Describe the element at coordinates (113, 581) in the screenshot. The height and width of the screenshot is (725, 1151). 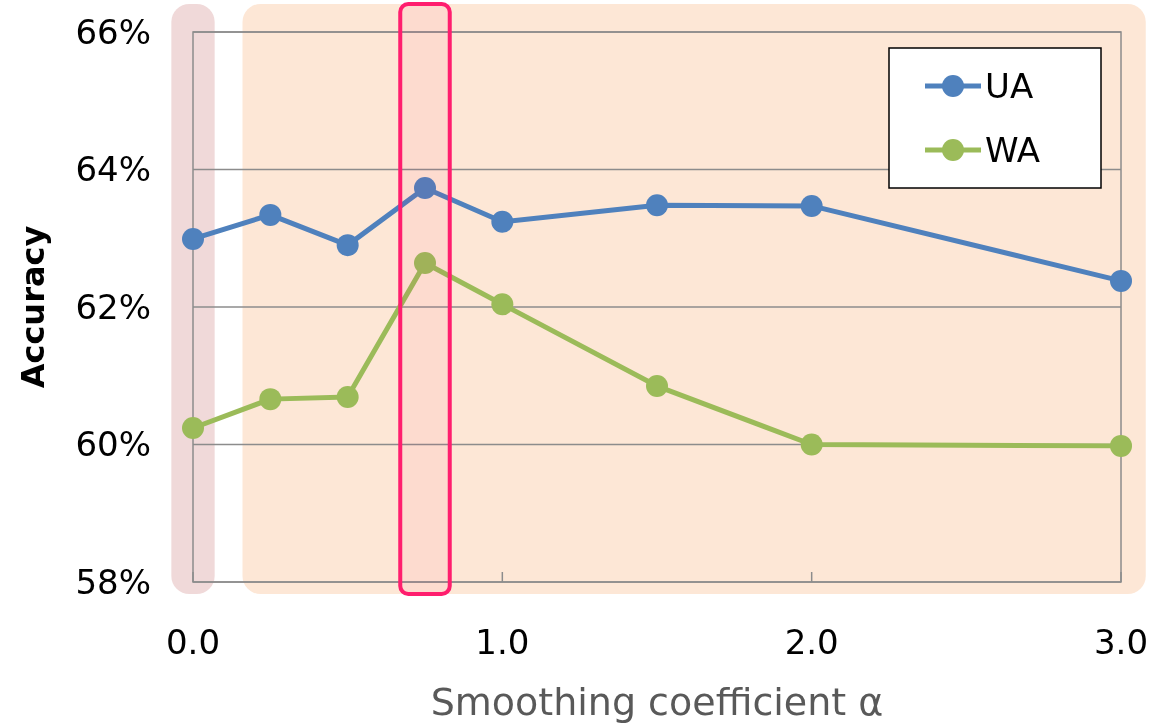
I see `y-tick-label: 58%` at that location.